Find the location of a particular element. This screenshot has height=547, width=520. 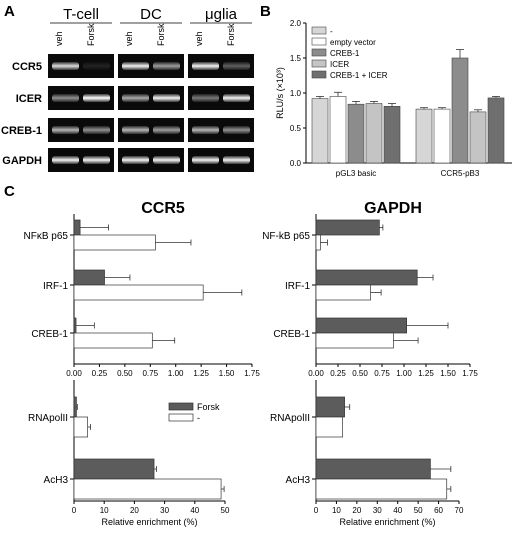

panel-label-b: B is located at coordinates (265, 11).